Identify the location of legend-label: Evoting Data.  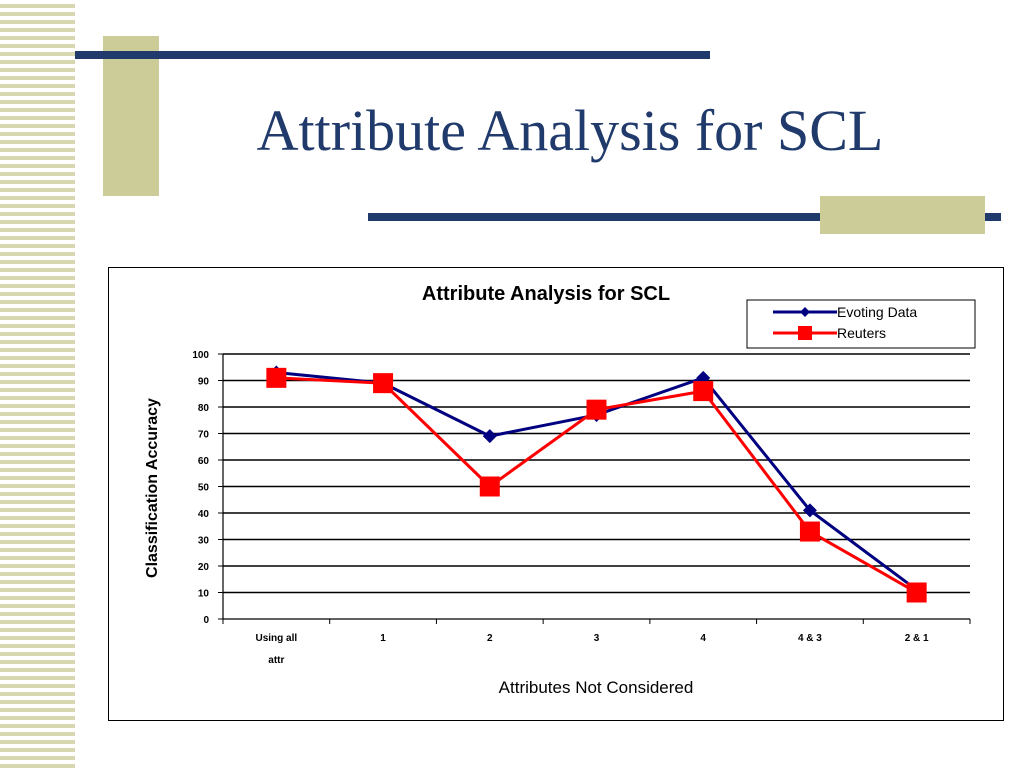
(877, 312).